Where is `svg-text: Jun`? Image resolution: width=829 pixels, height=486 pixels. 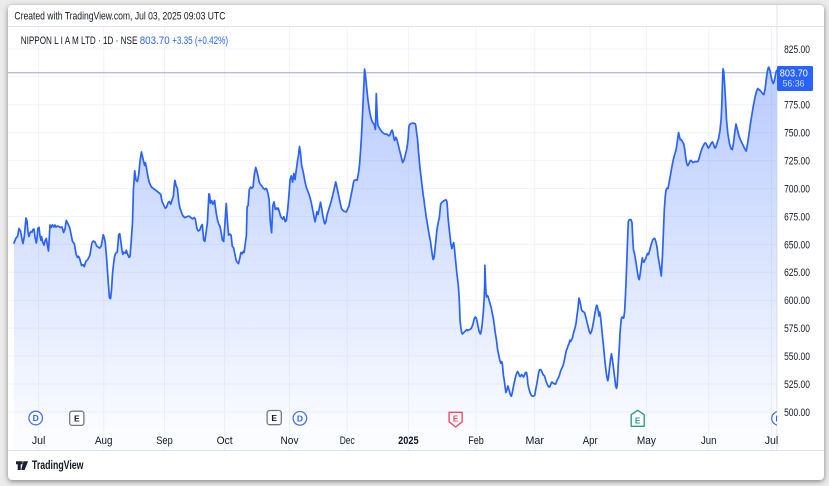 svg-text: Jun is located at coordinates (709, 441).